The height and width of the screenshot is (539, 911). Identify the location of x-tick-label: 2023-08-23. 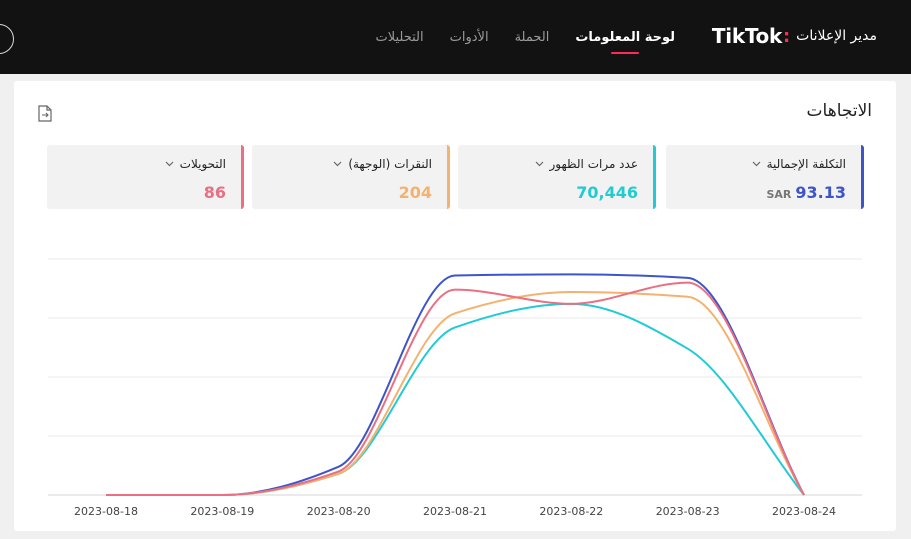
(688, 511).